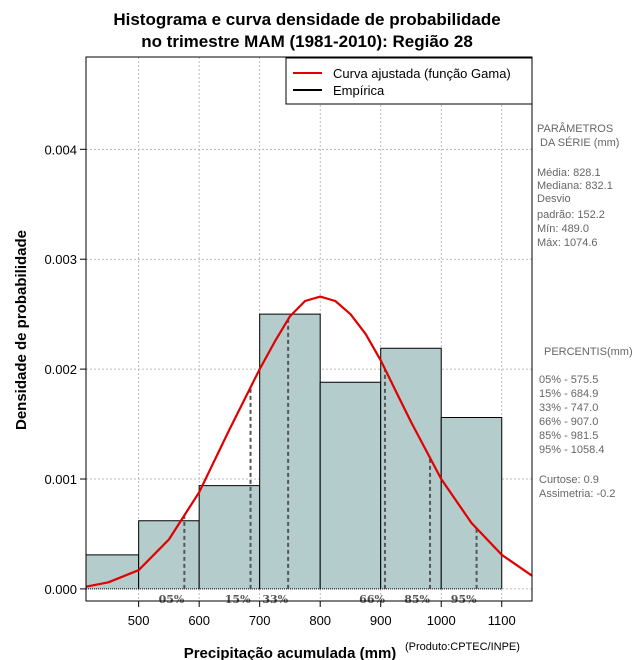  I want to click on y-axis: 0.000 0.001 0.002 0.003 0.004, so click(65, 369).